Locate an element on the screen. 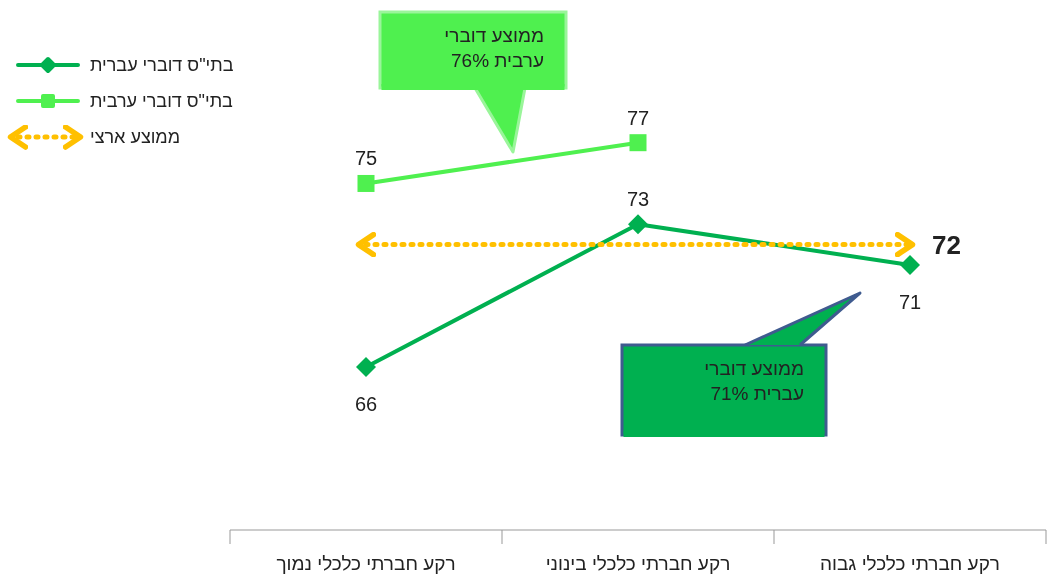 This screenshot has height=578, width=1051. legend-label: ממוצע ארצי is located at coordinates (135, 137).